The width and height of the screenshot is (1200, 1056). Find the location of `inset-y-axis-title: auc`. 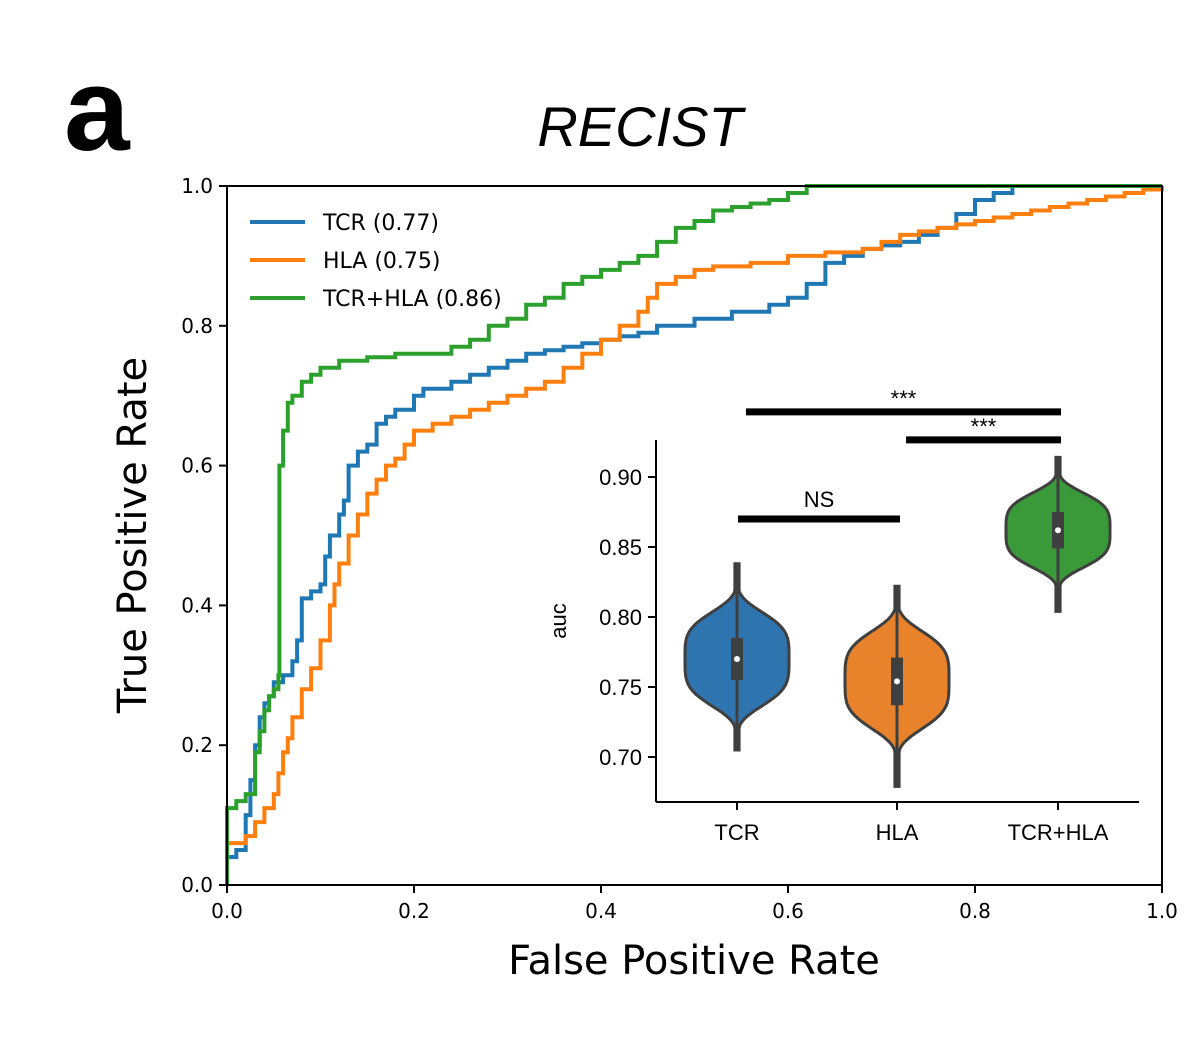

inset-y-axis-title: auc is located at coordinates (558, 620).